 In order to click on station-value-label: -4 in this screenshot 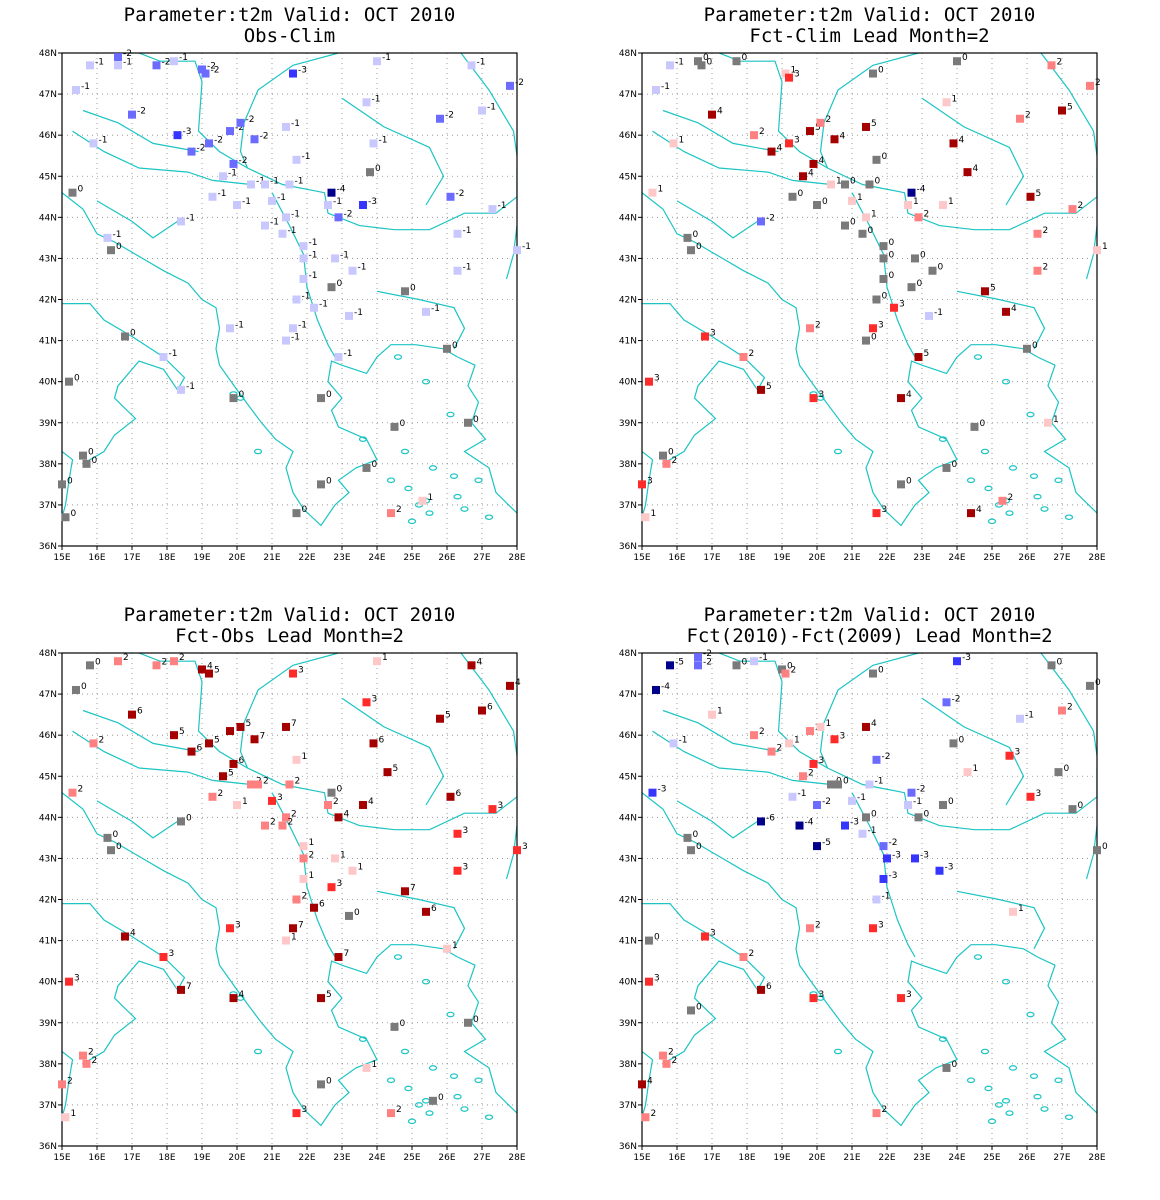, I will do `click(809, 823)`.